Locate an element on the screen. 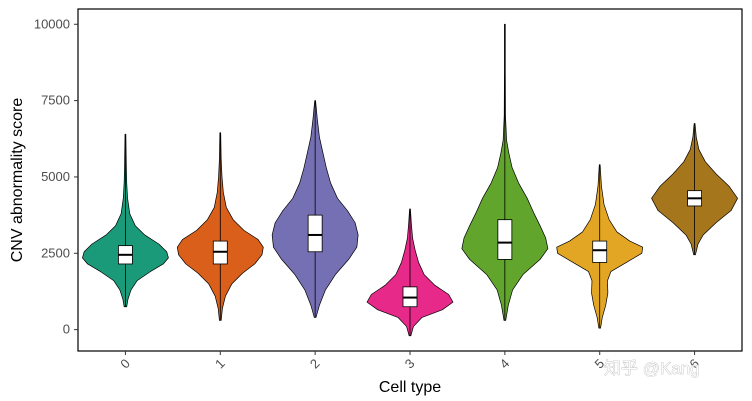 This screenshot has width=752, height=401. x-axis-title: Cell type is located at coordinates (410, 387).